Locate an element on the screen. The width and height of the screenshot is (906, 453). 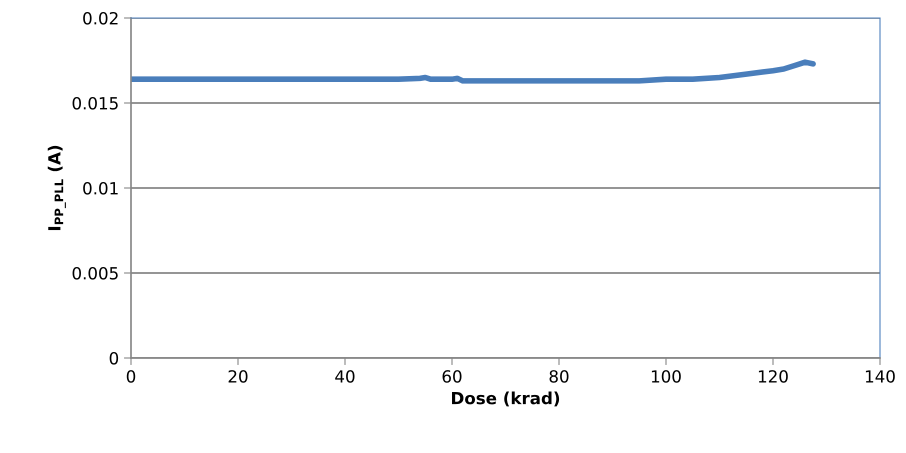
y-tick-label: 0 is located at coordinates (114, 358).